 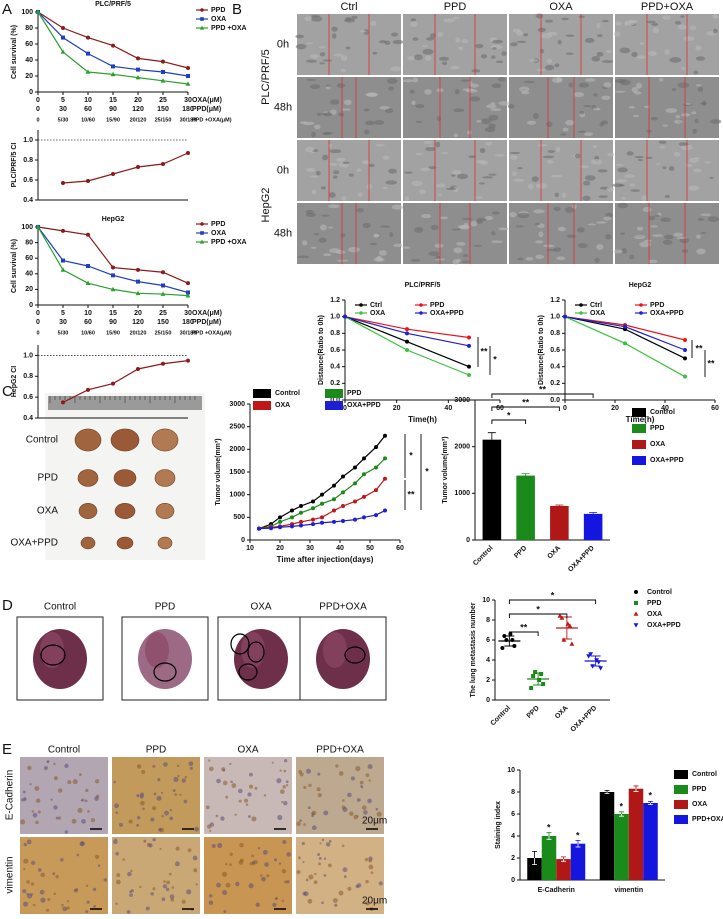 What do you see at coordinates (555, 350) in the screenshot?
I see `y-tick-label: 0.6` at bounding box center [555, 350].